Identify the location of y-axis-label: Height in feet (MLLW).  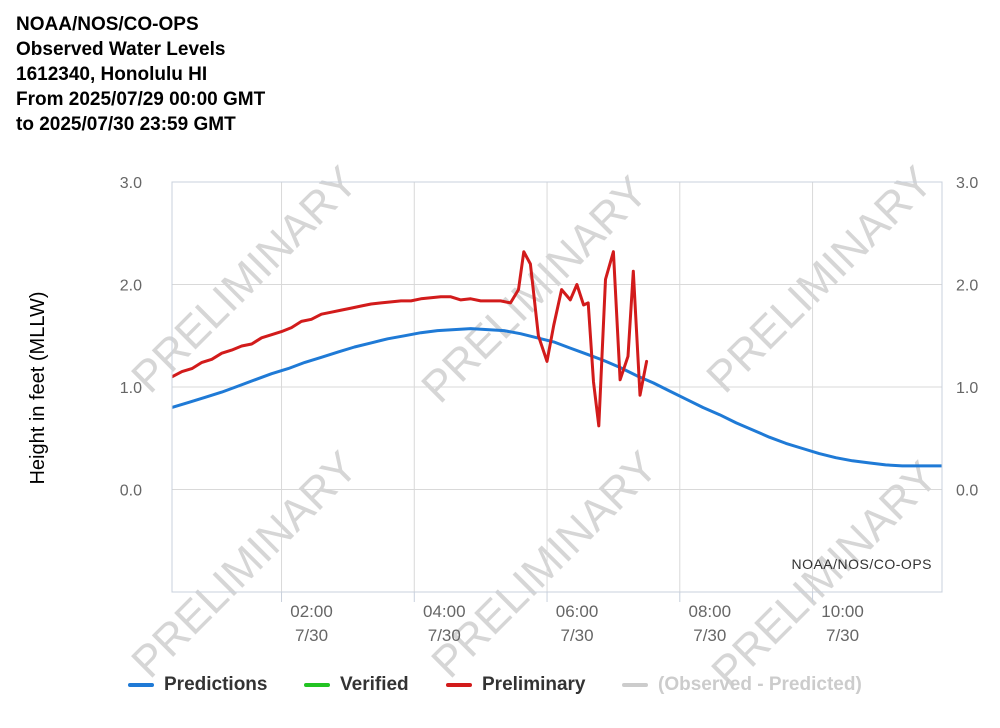
(38, 387).